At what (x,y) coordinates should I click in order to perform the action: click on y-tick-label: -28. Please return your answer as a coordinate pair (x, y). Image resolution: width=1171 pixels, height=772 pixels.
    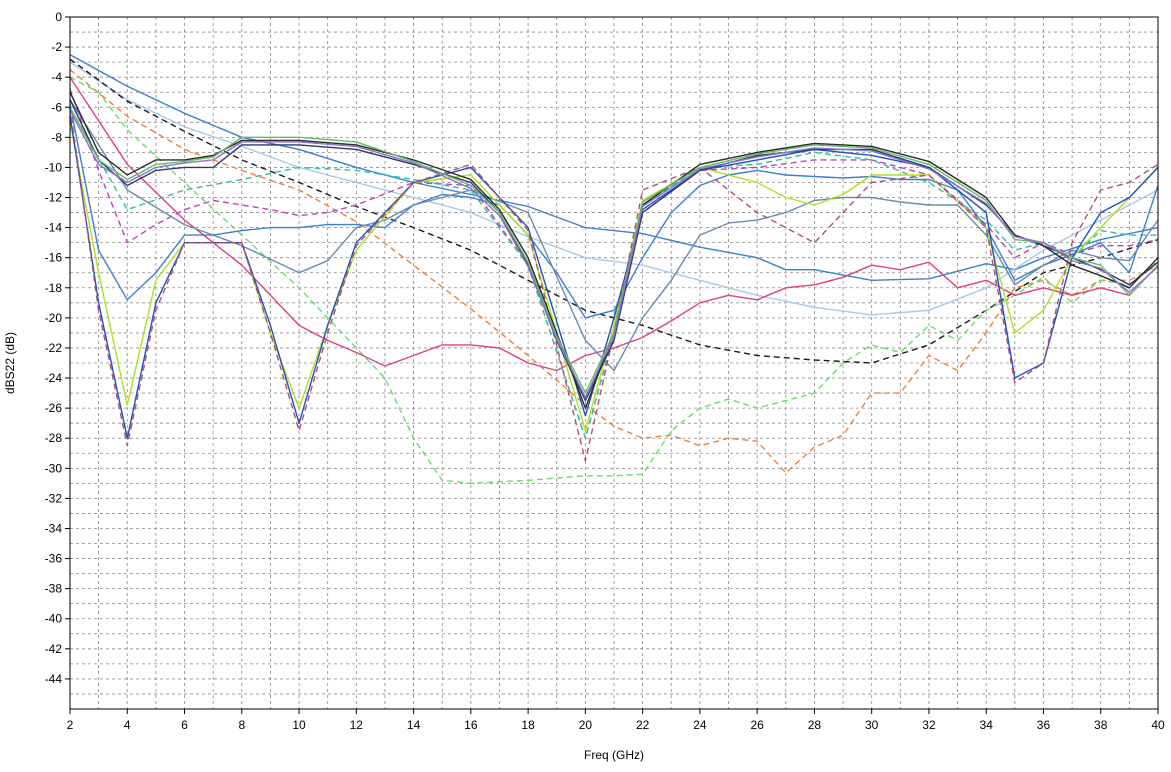
    Looking at the image, I should click on (54, 438).